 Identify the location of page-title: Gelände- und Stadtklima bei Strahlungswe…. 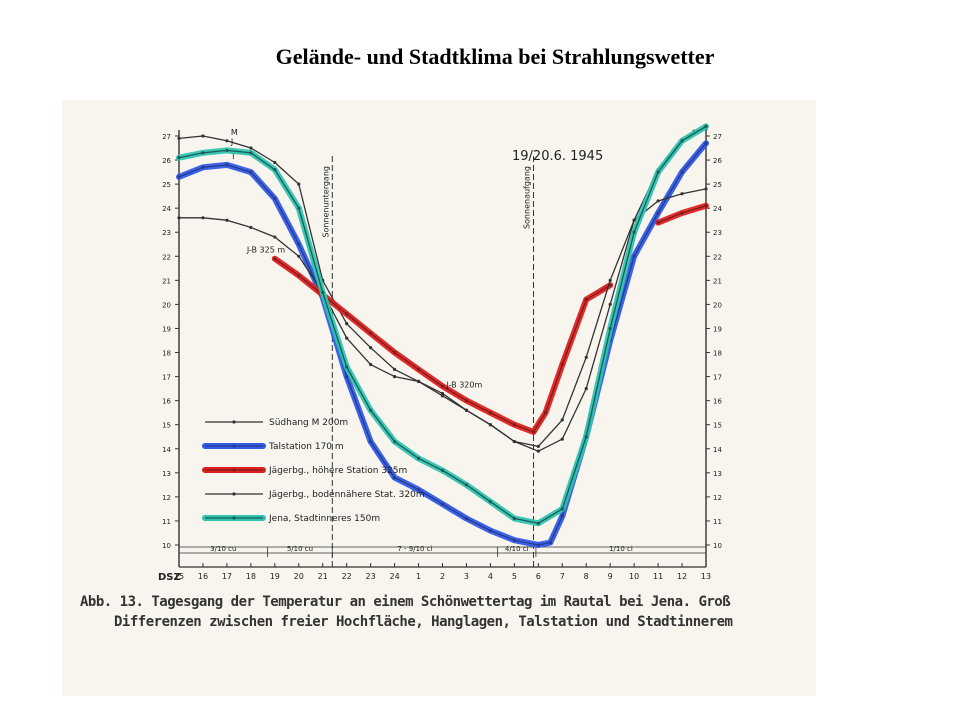
(495, 56).